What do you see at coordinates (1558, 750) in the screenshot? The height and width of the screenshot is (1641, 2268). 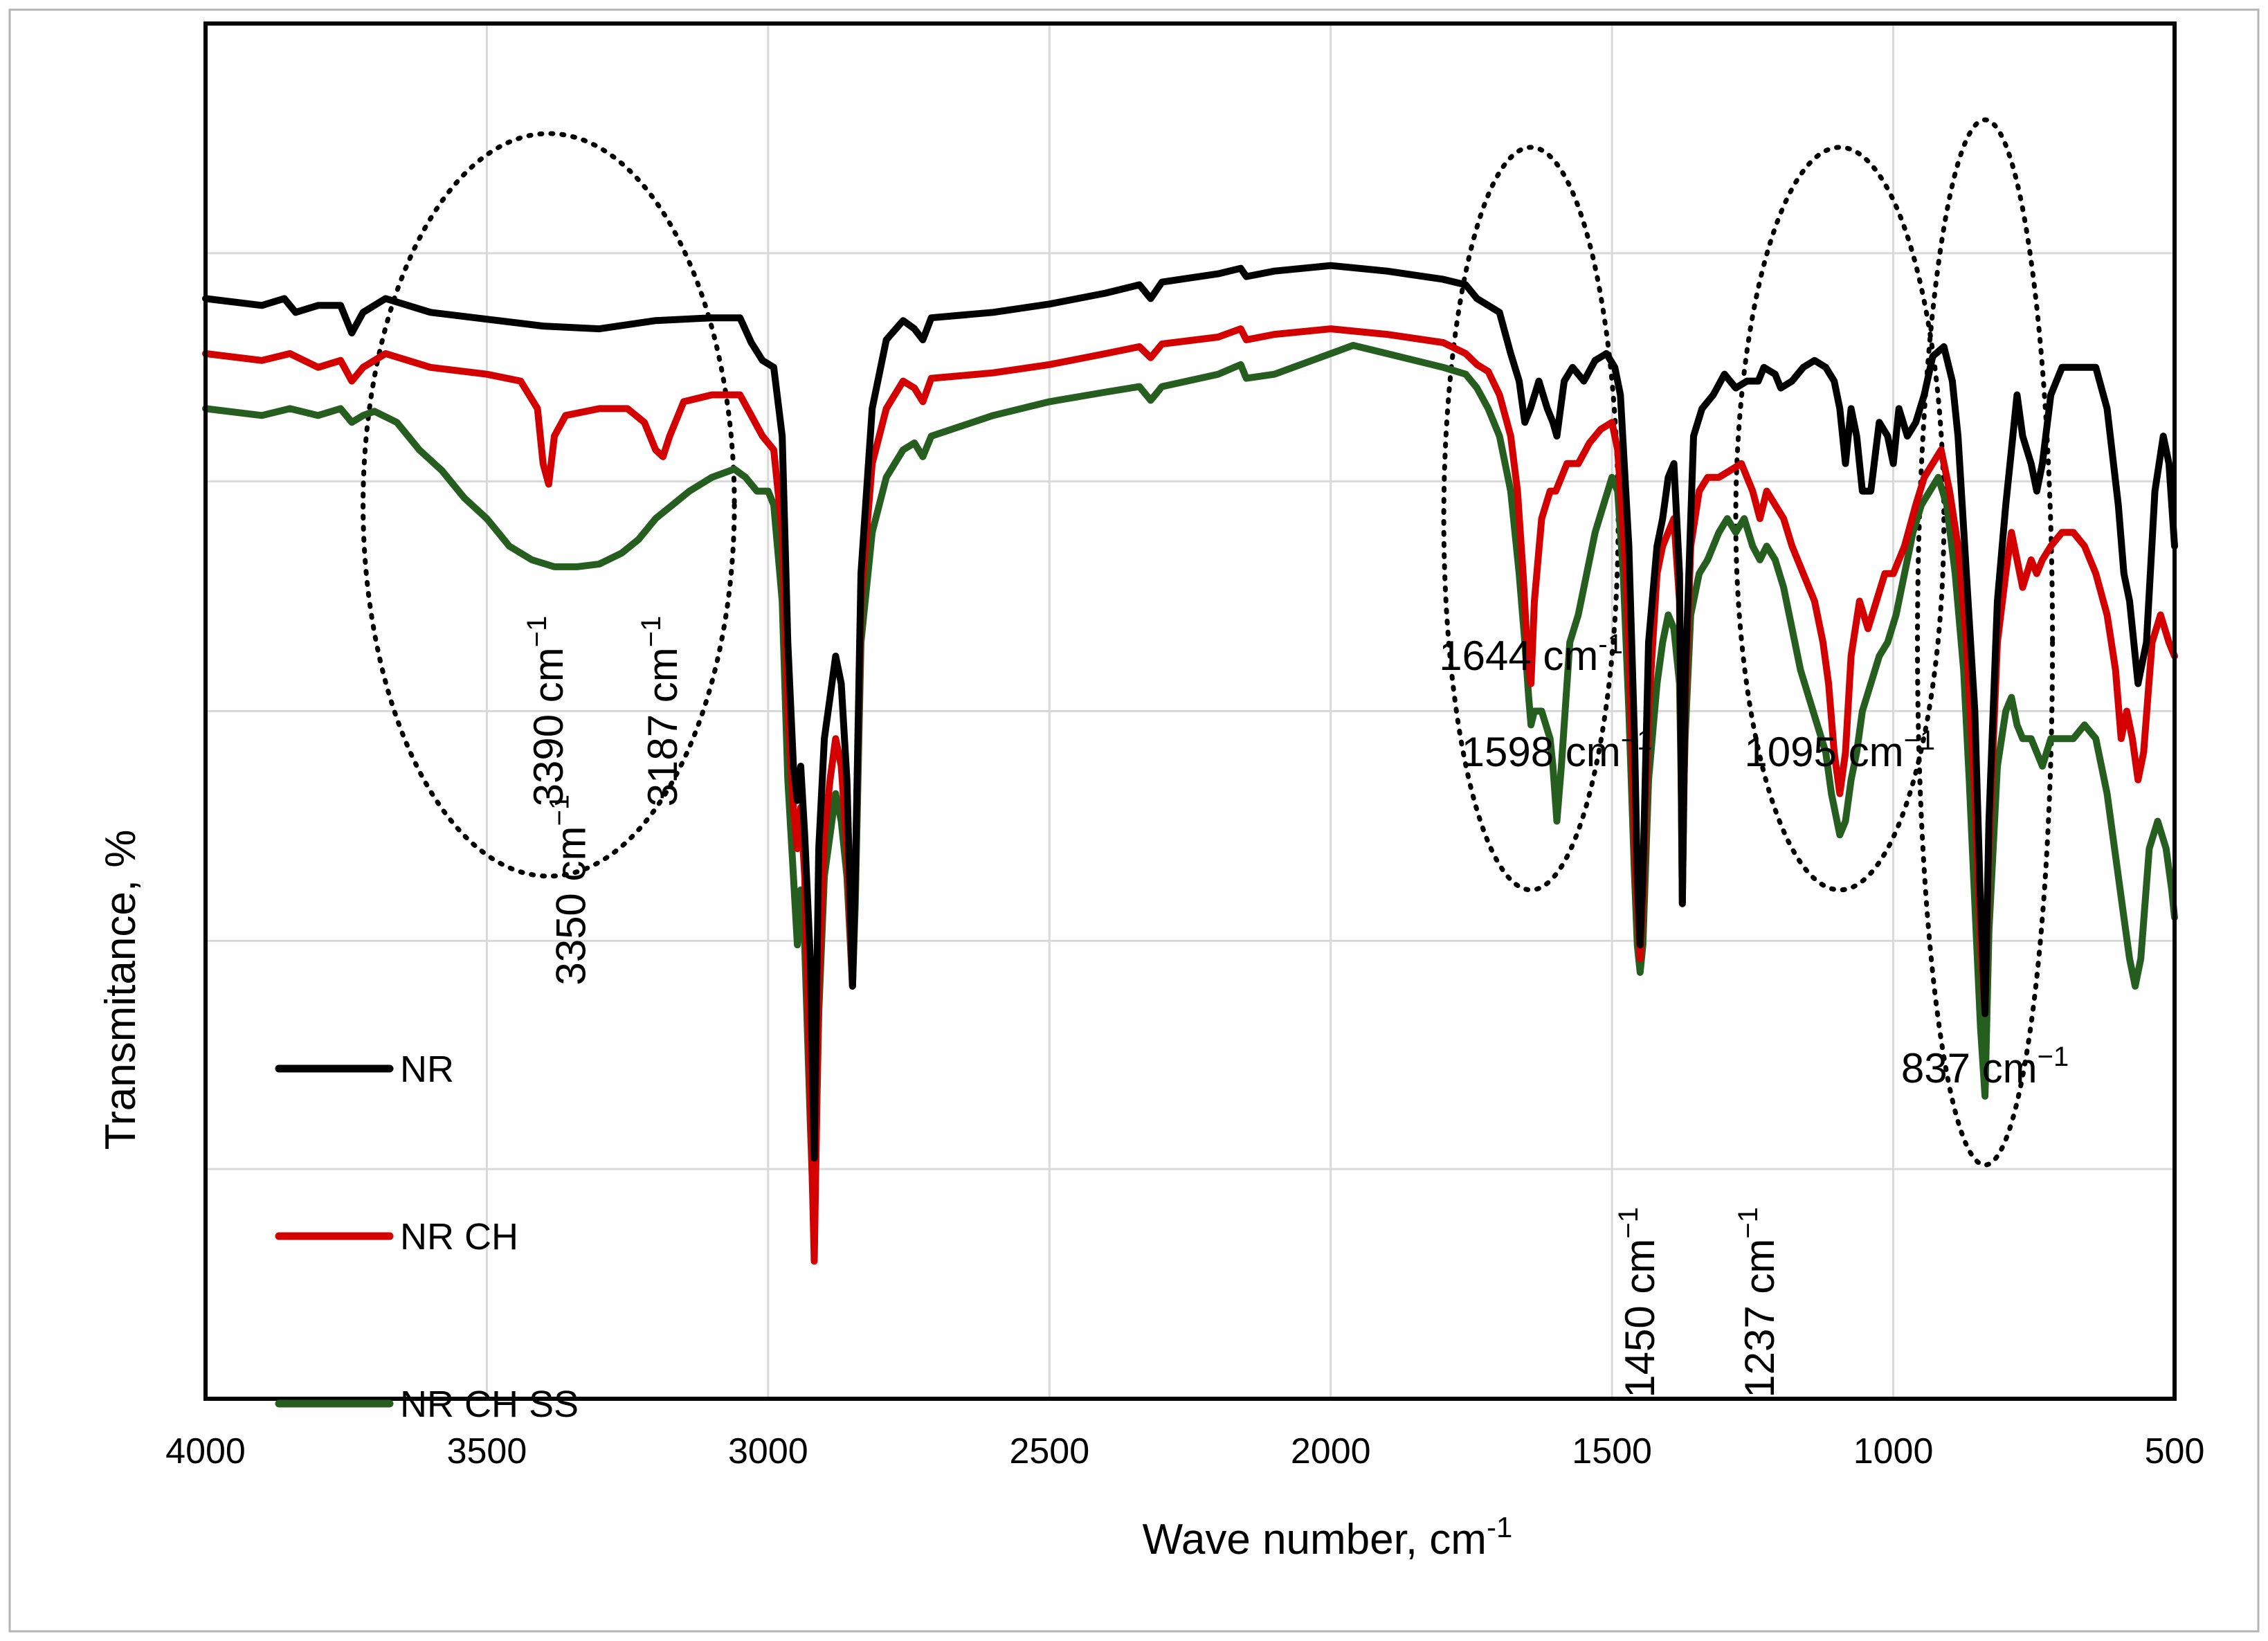 I see `peak-label: 1598 cm−1` at bounding box center [1558, 750].